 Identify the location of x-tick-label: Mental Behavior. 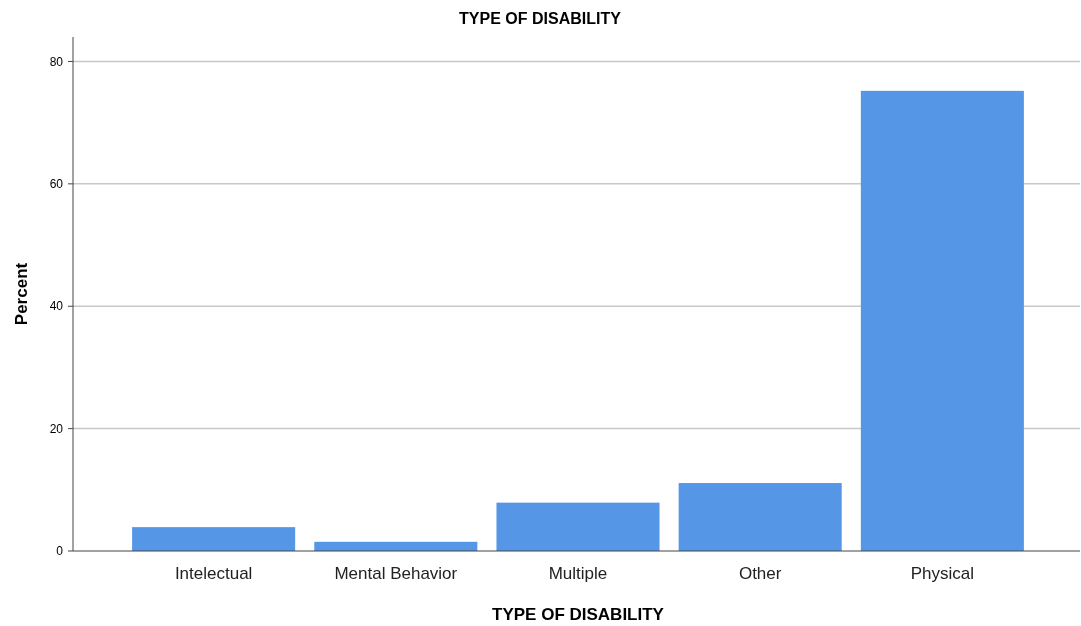
(396, 573).